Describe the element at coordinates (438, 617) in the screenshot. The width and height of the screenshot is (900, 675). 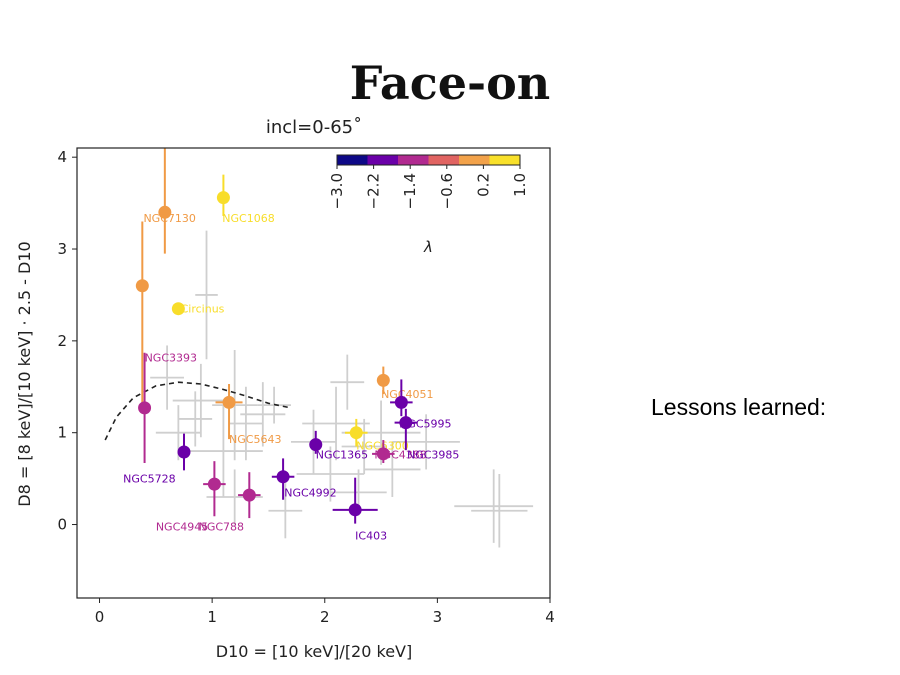
I see `x-tick-label: 3` at that location.